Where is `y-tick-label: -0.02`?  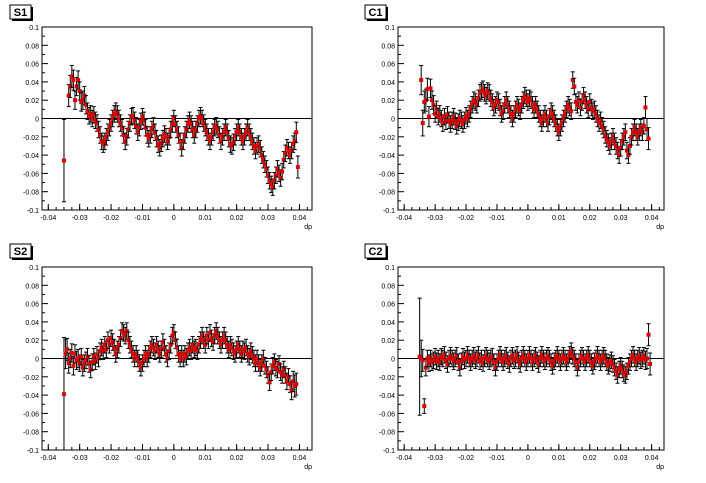 y-tick-label: -0.02 is located at coordinates (31, 378).